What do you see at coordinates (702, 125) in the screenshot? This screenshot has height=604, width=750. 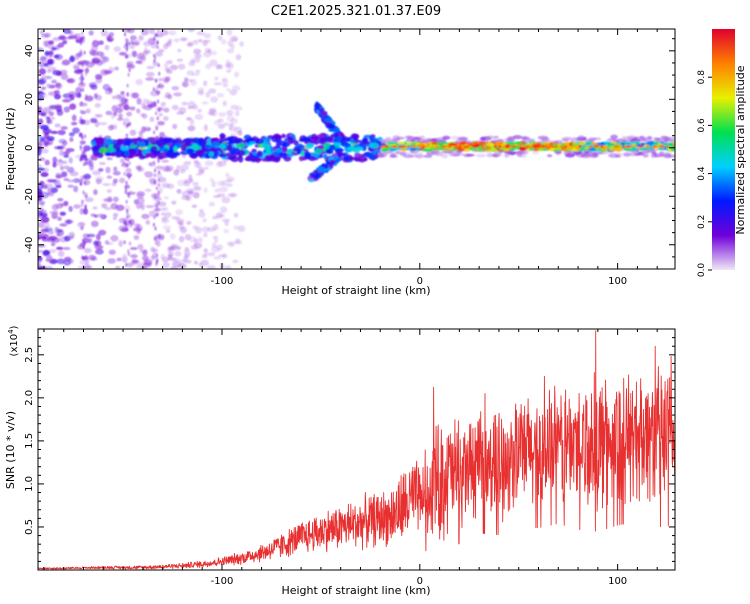 I see `colorbar-tick-label: 0.6` at bounding box center [702, 125].